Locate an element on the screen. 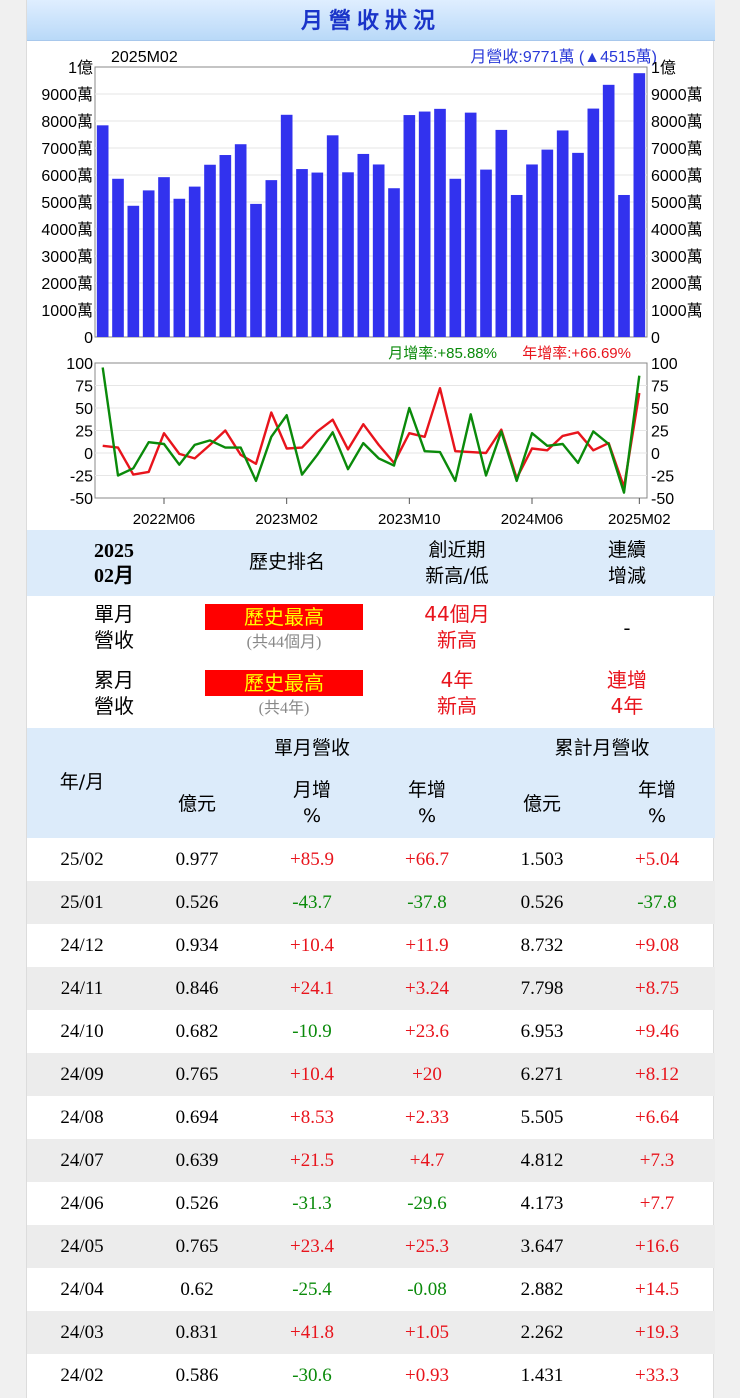 The height and width of the screenshot is (1398, 740). rank-badge-cumulative: 歷史最高 is located at coordinates (284, 683).